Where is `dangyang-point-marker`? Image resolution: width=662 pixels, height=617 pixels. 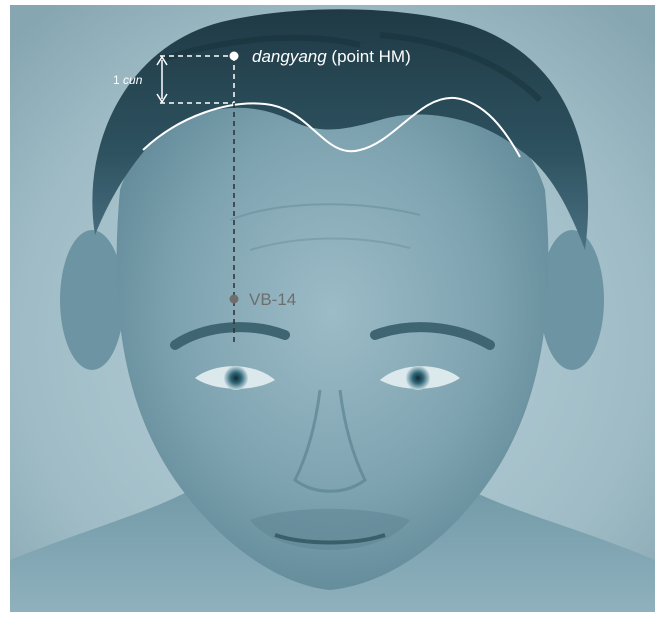 dangyang-point-marker is located at coordinates (234, 56).